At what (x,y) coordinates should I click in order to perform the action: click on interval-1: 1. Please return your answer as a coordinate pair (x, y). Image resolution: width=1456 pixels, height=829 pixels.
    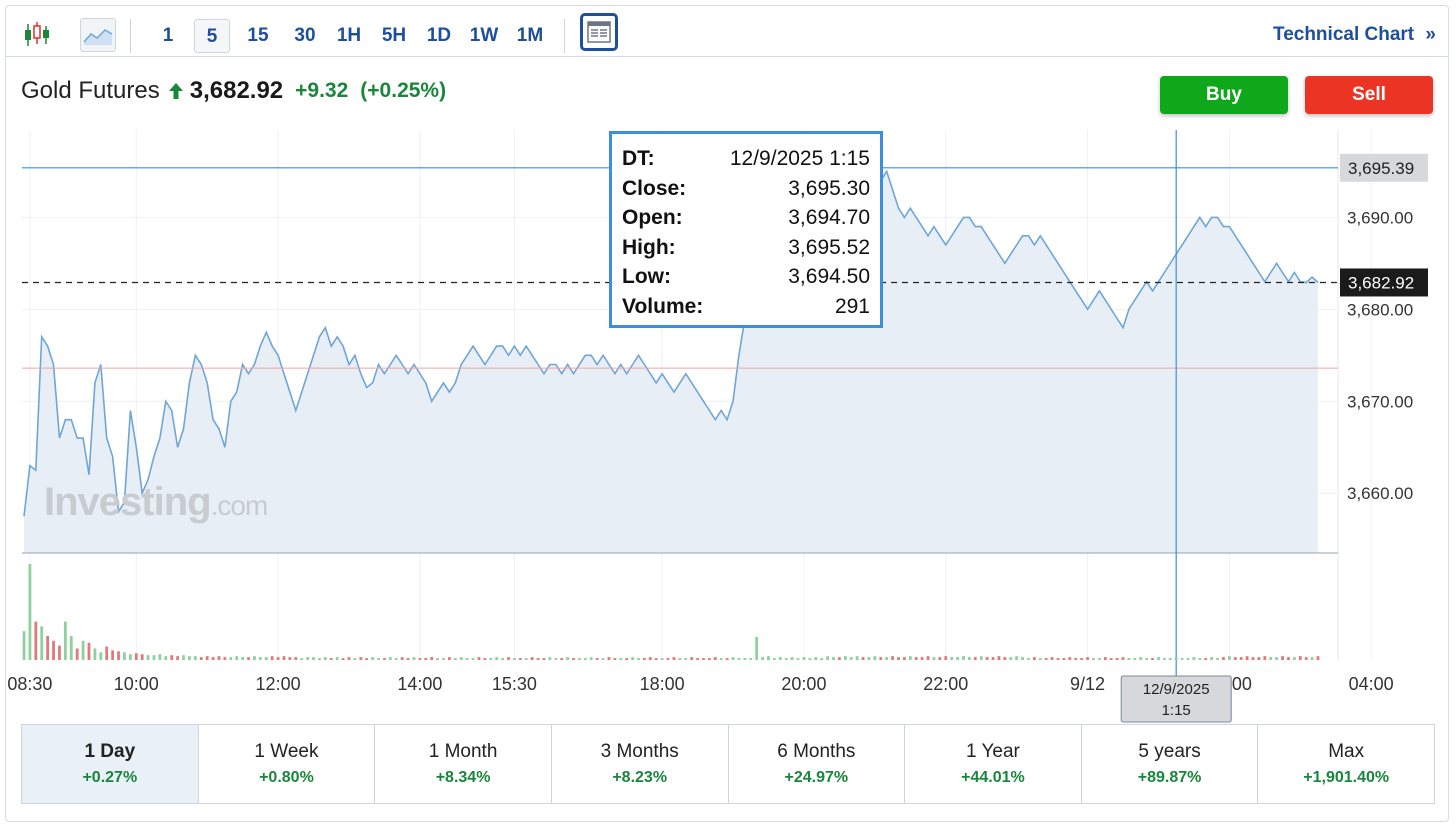
    Looking at the image, I should click on (168, 35).